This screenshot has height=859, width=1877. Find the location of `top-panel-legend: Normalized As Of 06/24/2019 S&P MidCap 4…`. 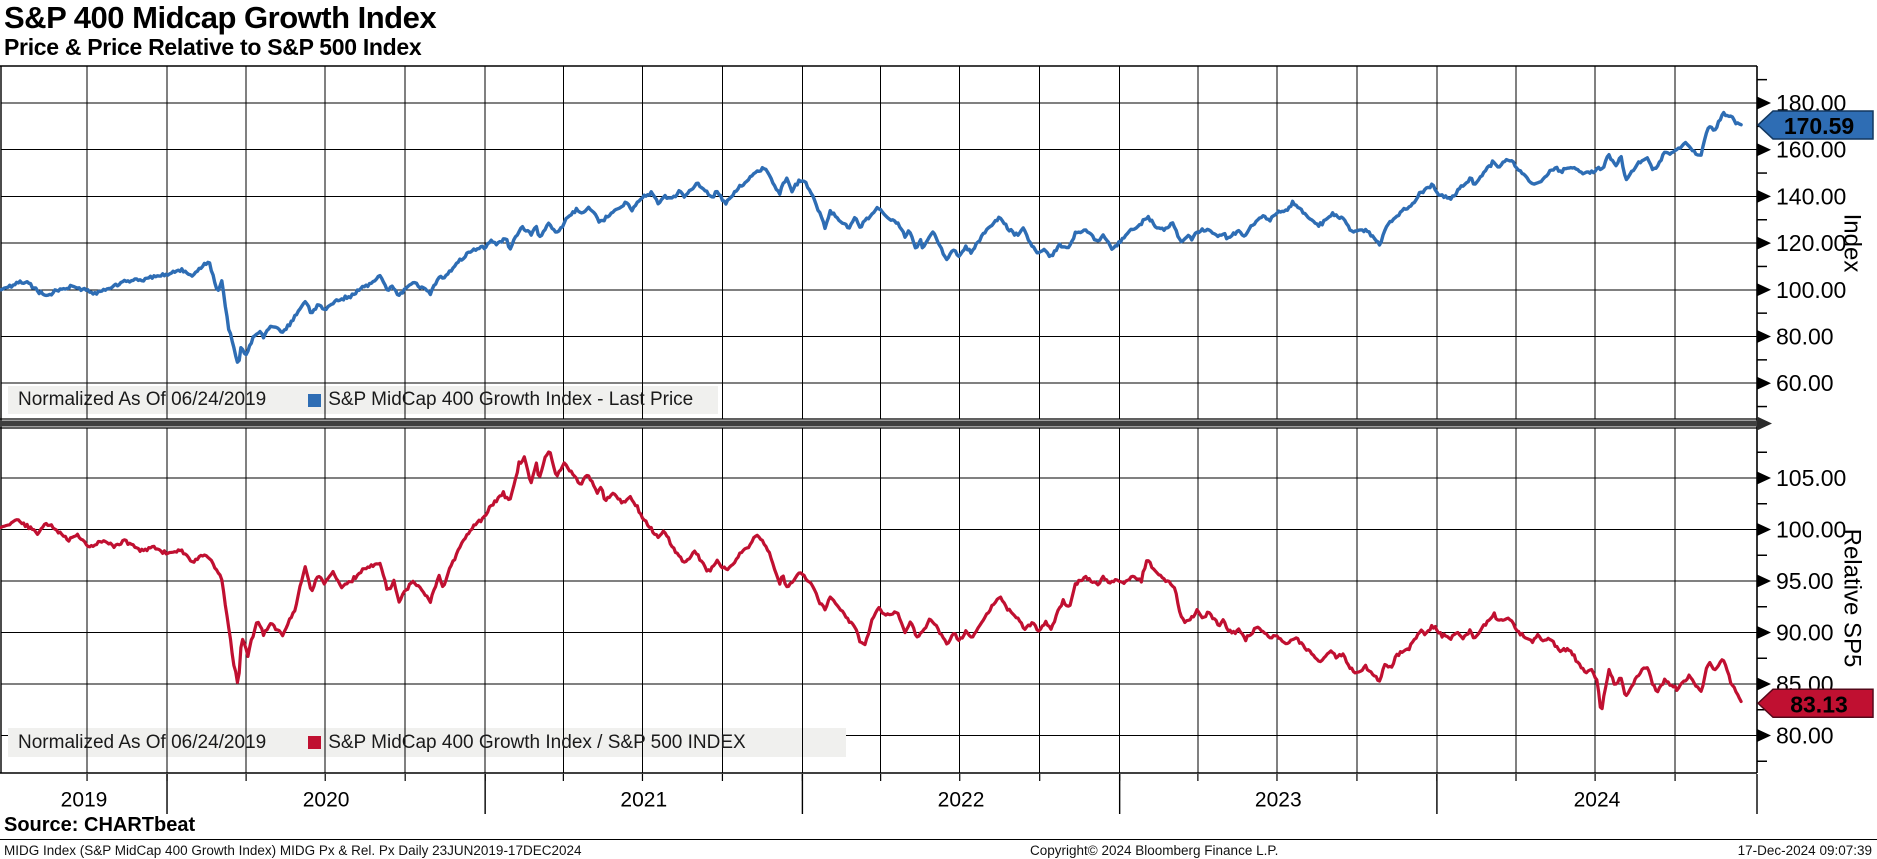

top-panel-legend: Normalized As Of 06/24/2019 S&P MidCap 4… is located at coordinates (368, 400).